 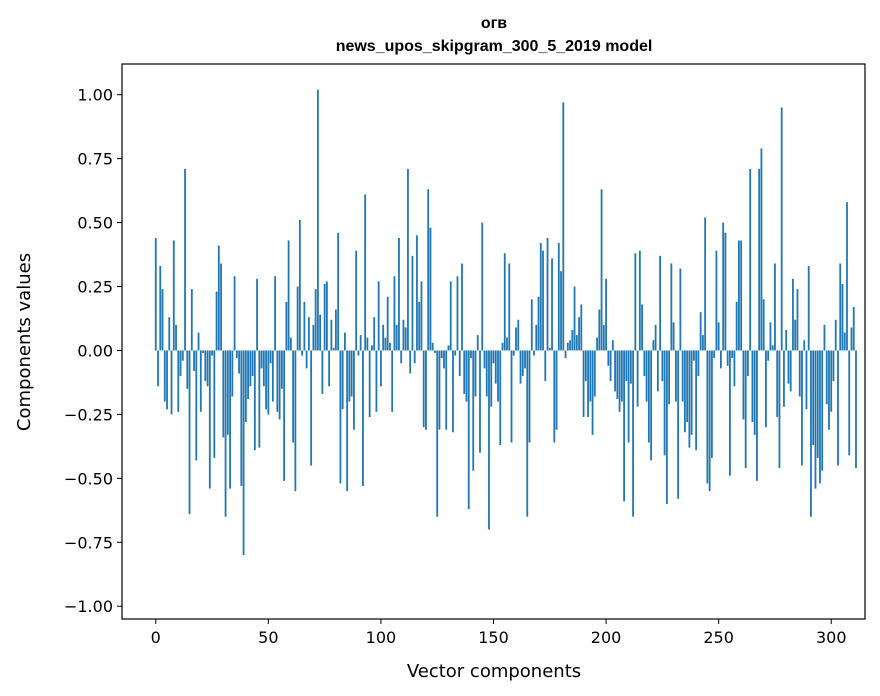 What do you see at coordinates (88, 606) in the screenshot?
I see `y-tick-label: −1.00` at bounding box center [88, 606].